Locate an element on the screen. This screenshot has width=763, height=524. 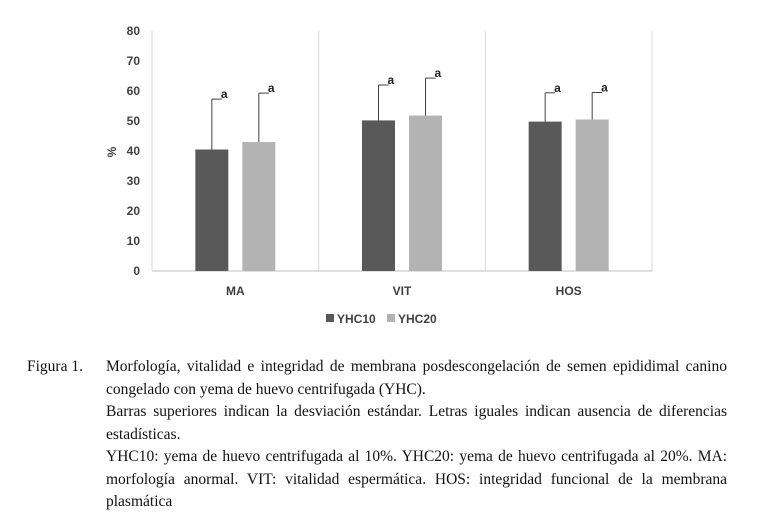
legend-label: YHC20 is located at coordinates (417, 319).